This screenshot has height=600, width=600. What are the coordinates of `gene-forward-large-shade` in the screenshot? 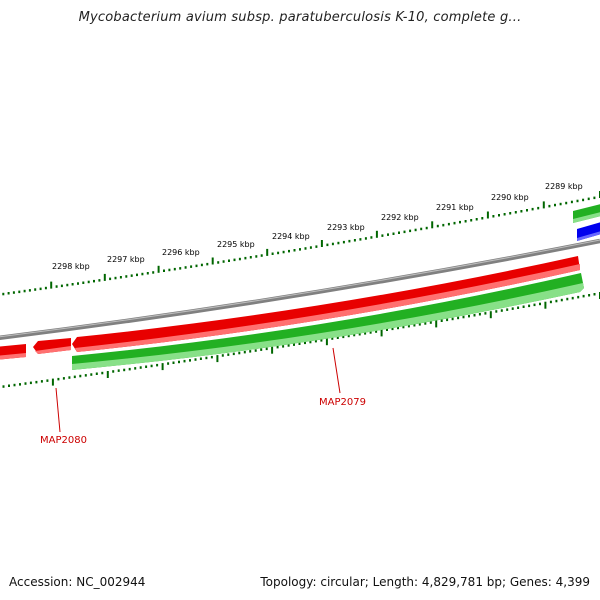 It's located at (327, 308).